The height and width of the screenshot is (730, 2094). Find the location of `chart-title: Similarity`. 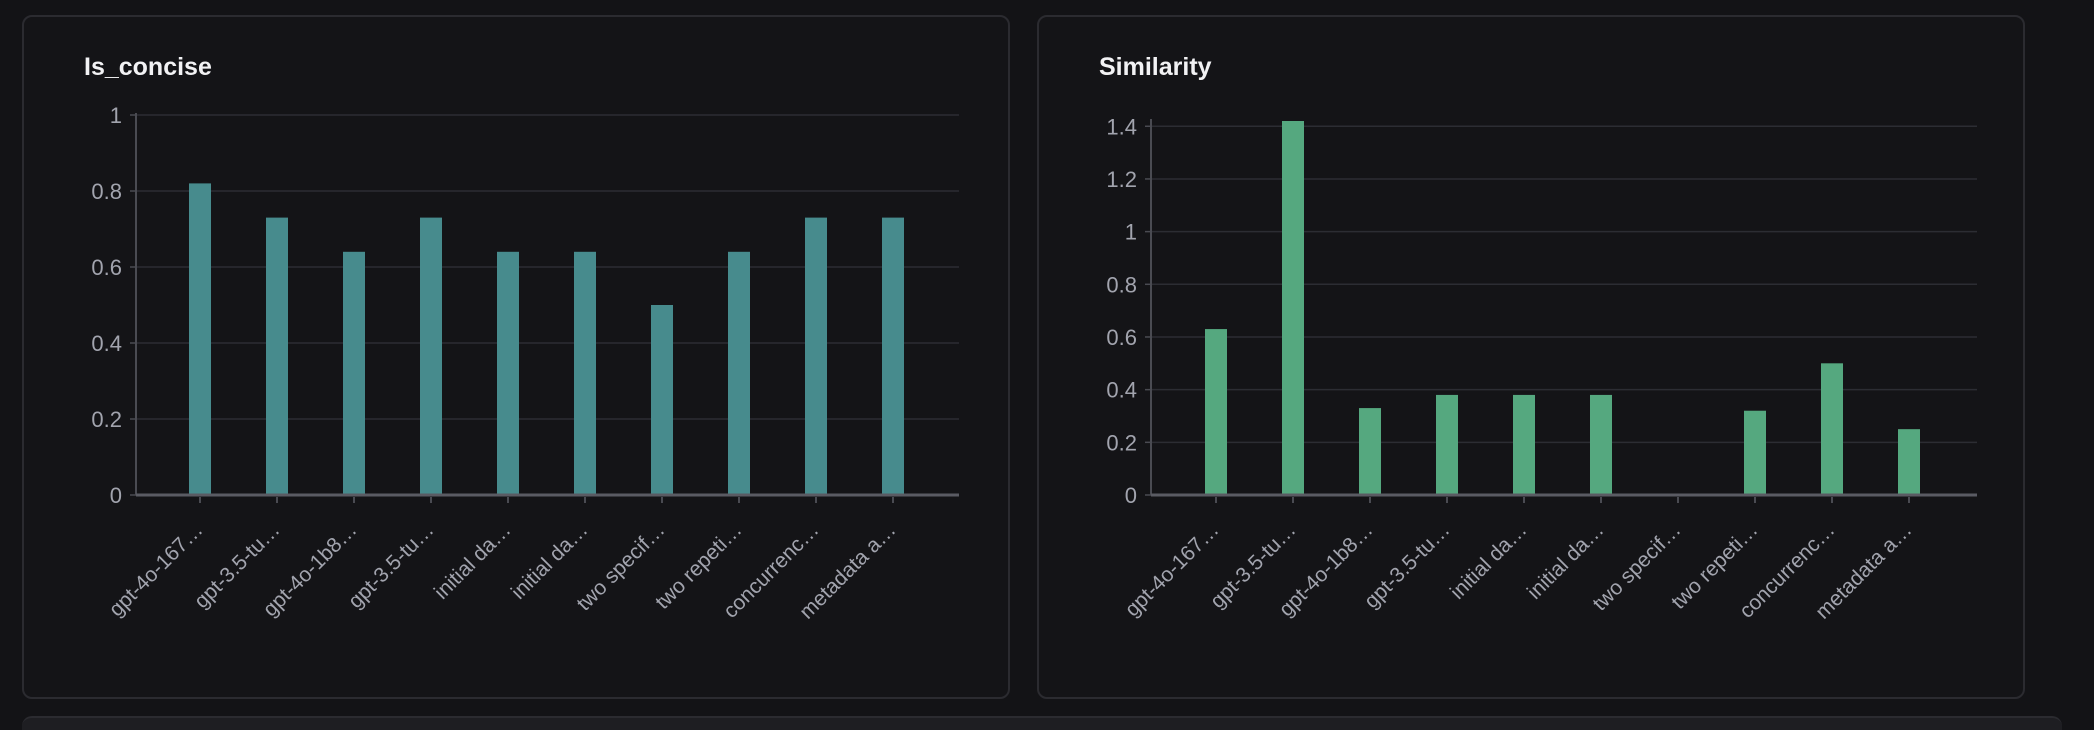

chart-title: Similarity is located at coordinates (1155, 67).